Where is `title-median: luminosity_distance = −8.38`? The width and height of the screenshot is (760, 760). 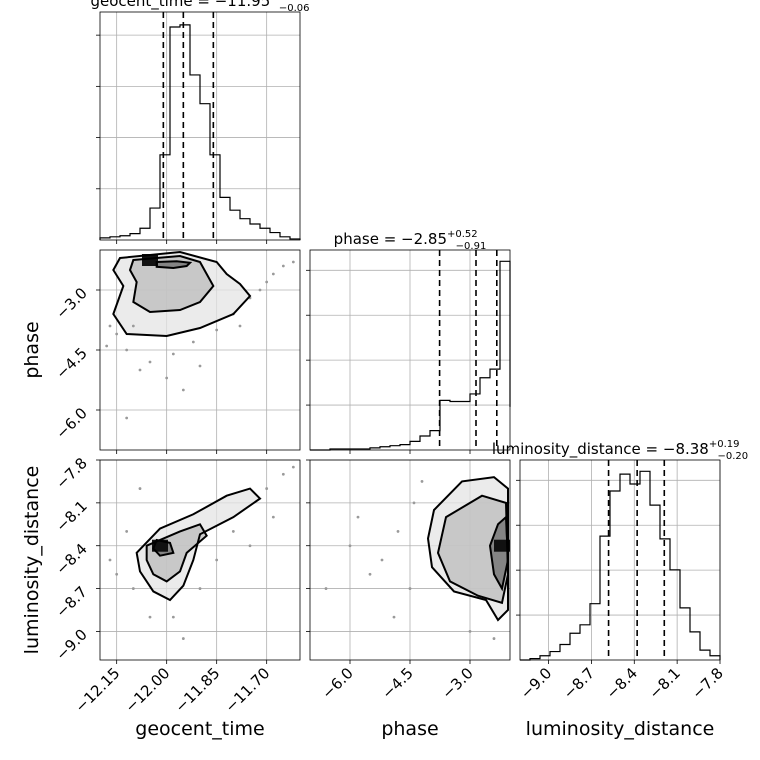 title-median: luminosity_distance = −8.38 is located at coordinates (600, 449).